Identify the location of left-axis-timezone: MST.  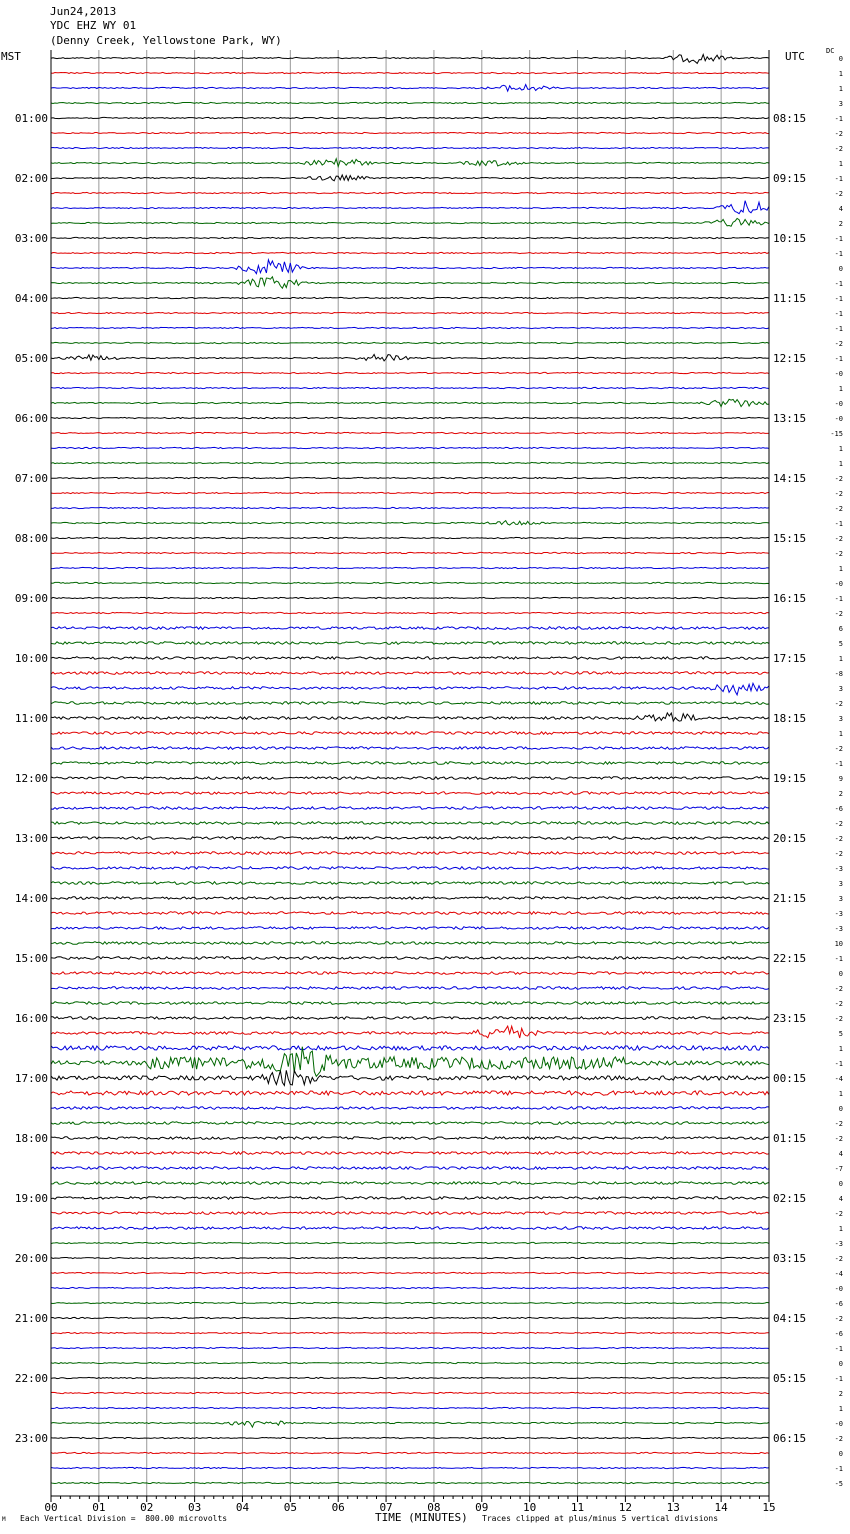
(11, 56).